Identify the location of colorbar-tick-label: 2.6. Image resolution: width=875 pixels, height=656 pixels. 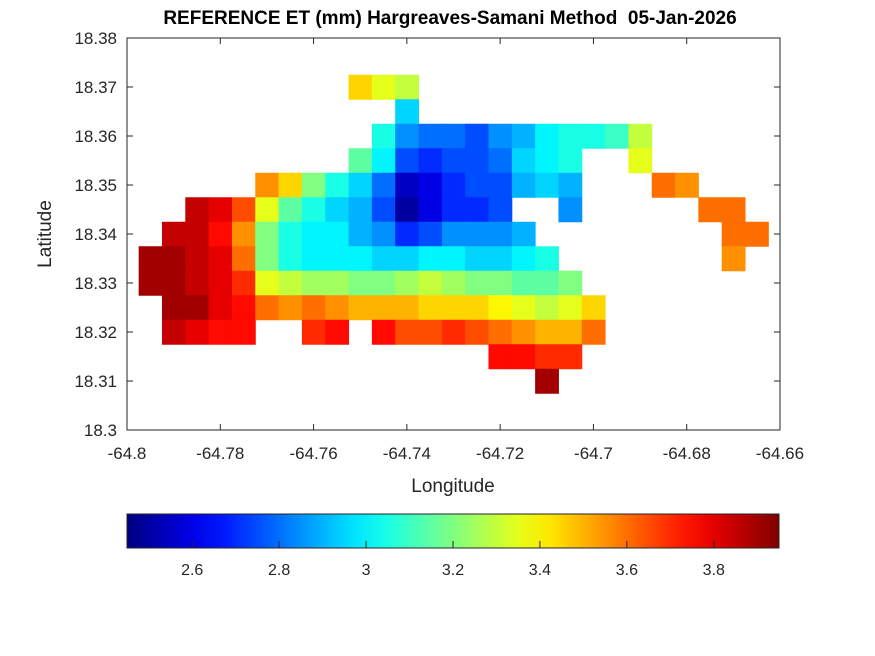
(192, 570).